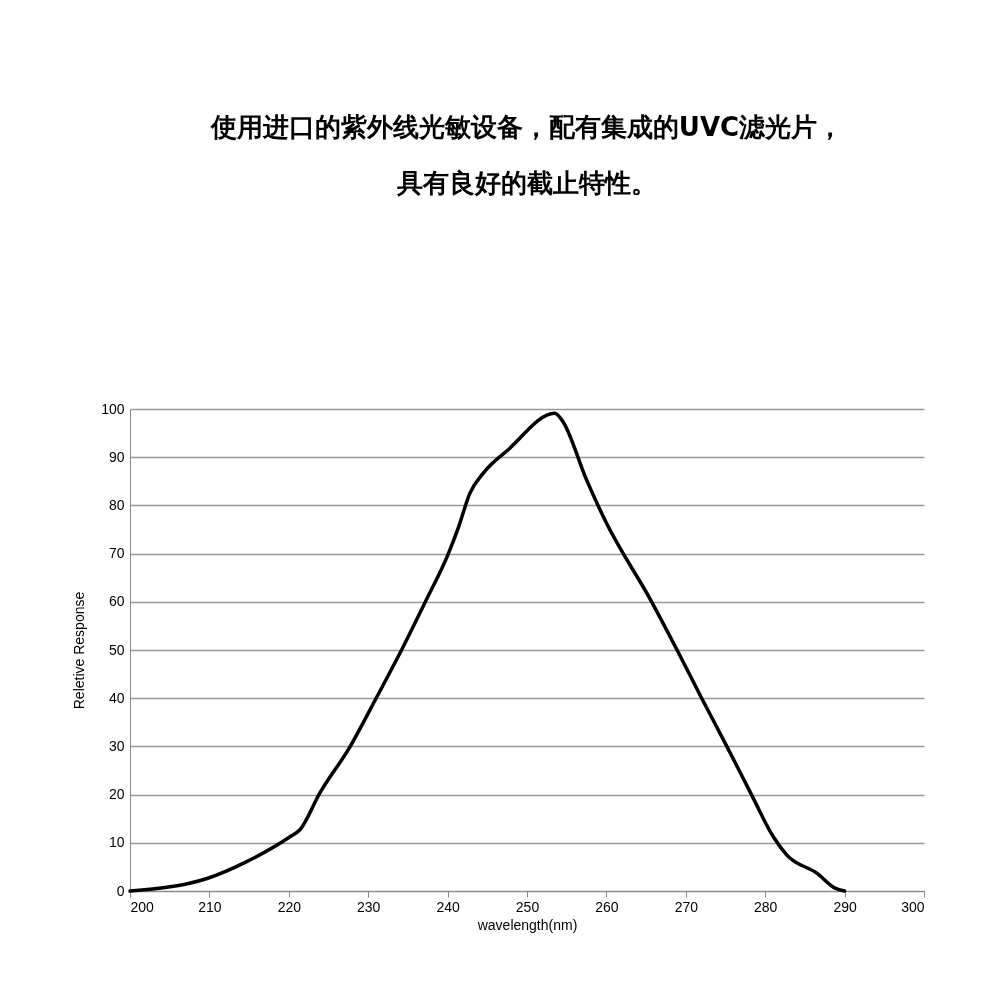 This screenshot has width=1001, height=1001. I want to click on x-tick-label: 240, so click(448, 906).